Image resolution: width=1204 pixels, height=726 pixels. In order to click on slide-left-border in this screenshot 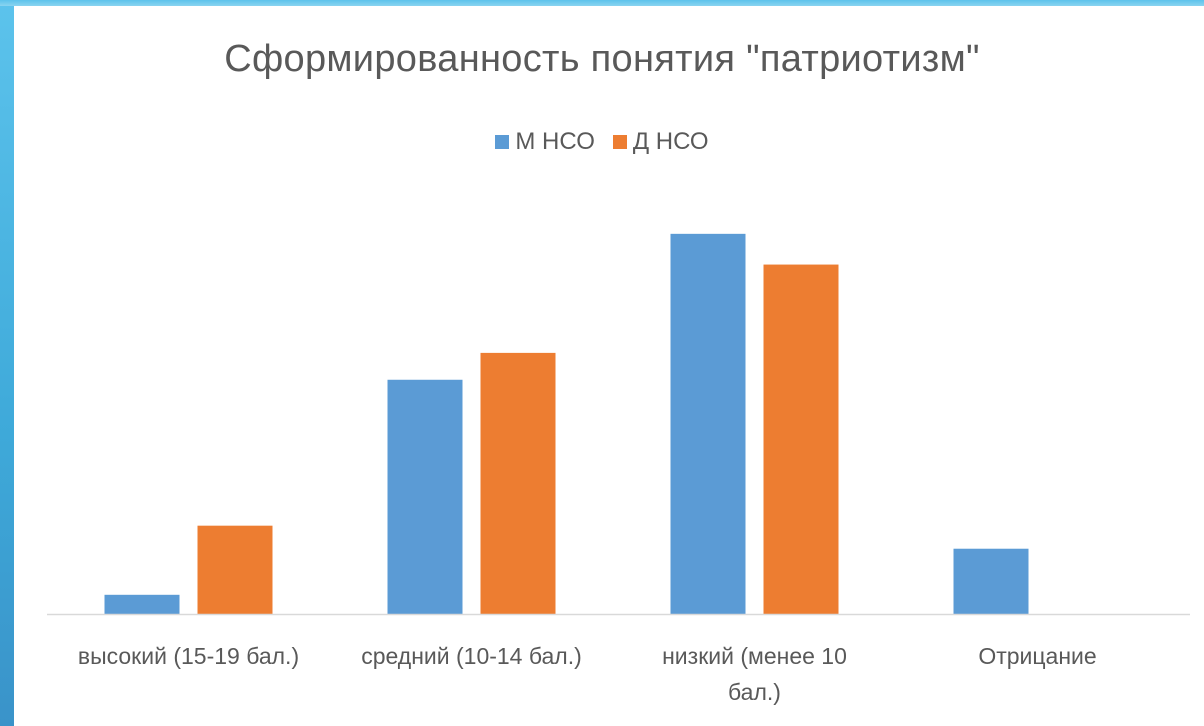, I will do `click(7, 363)`.